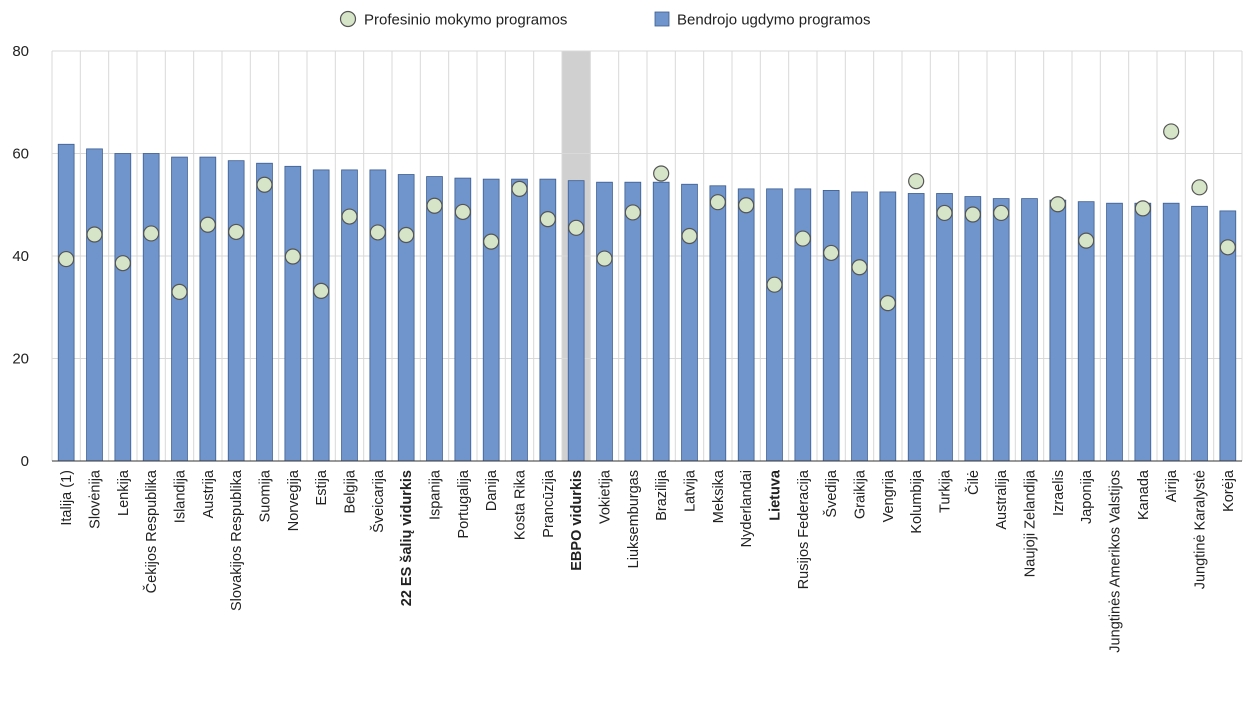 This screenshot has height=711, width=1248. I want to click on x-tick-label: Lenkija, so click(124, 492).